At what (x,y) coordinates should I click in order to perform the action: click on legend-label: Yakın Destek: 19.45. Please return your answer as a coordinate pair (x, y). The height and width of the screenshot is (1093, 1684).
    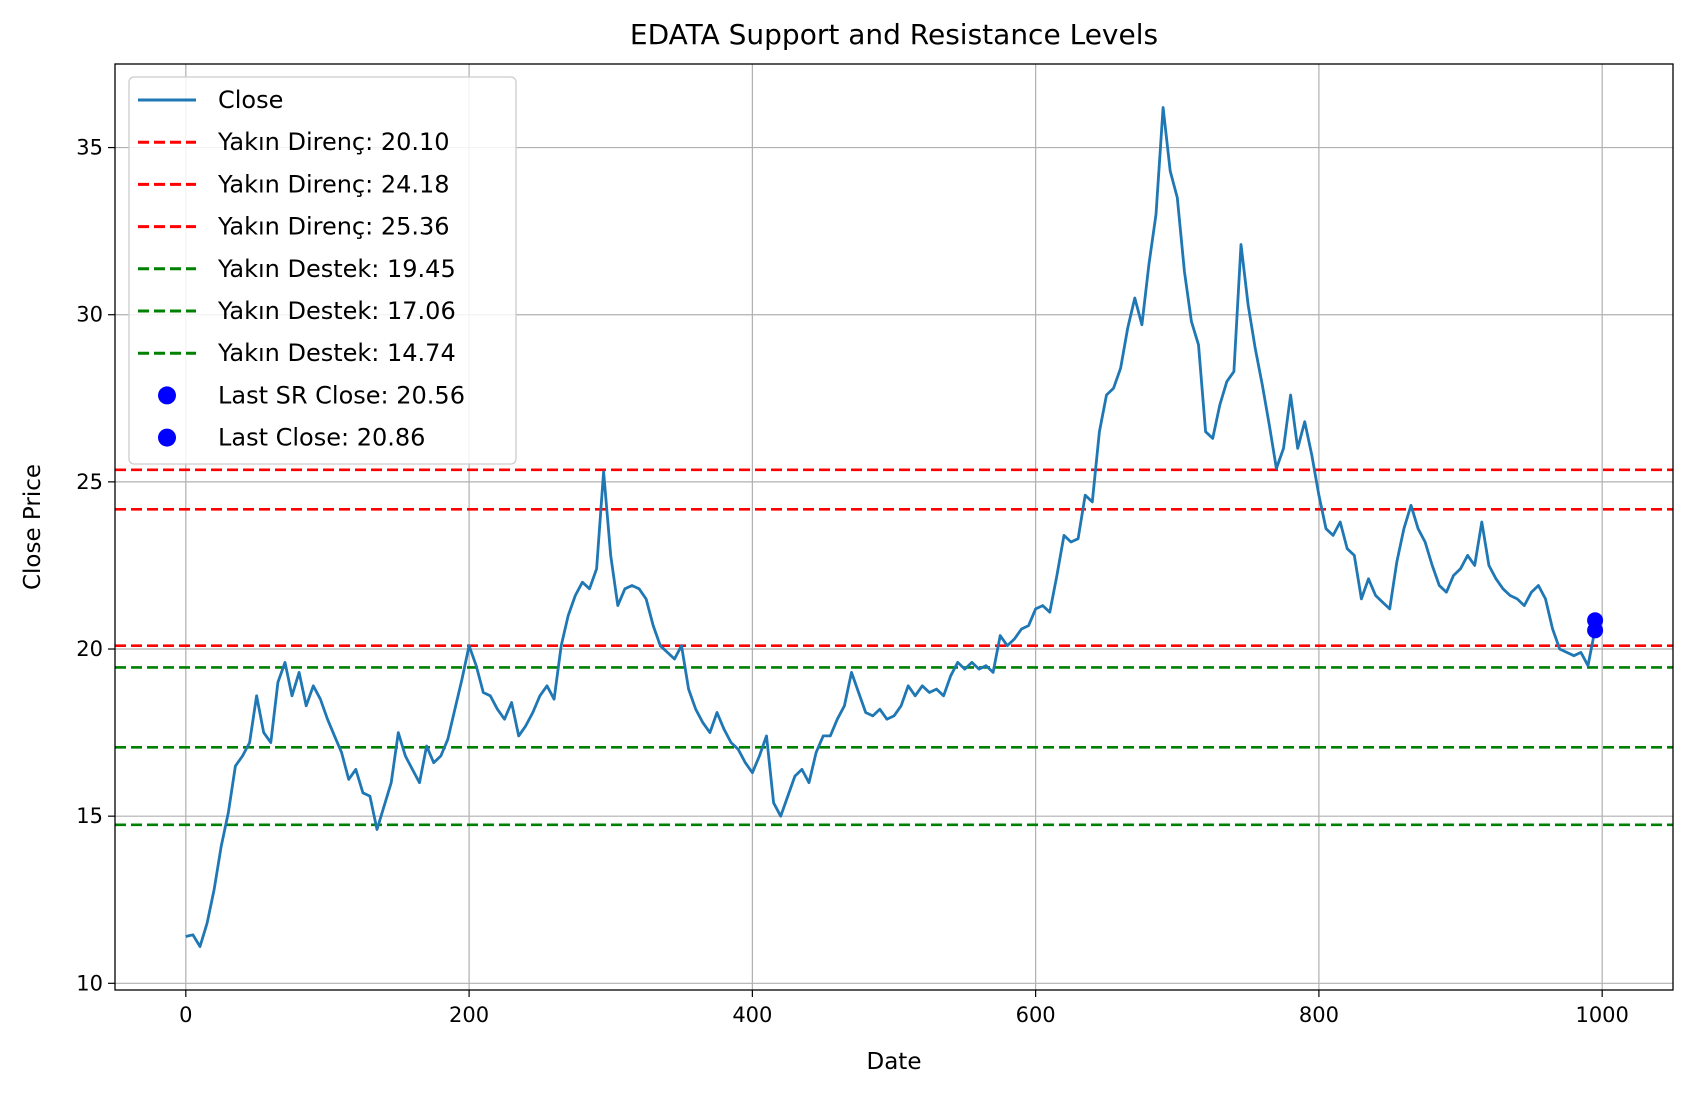
    Looking at the image, I should click on (336, 269).